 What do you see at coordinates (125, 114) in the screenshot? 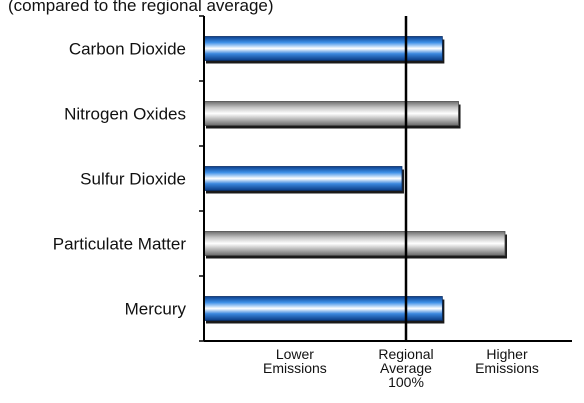
I see `category-label: Nitrogen Oxides` at bounding box center [125, 114].